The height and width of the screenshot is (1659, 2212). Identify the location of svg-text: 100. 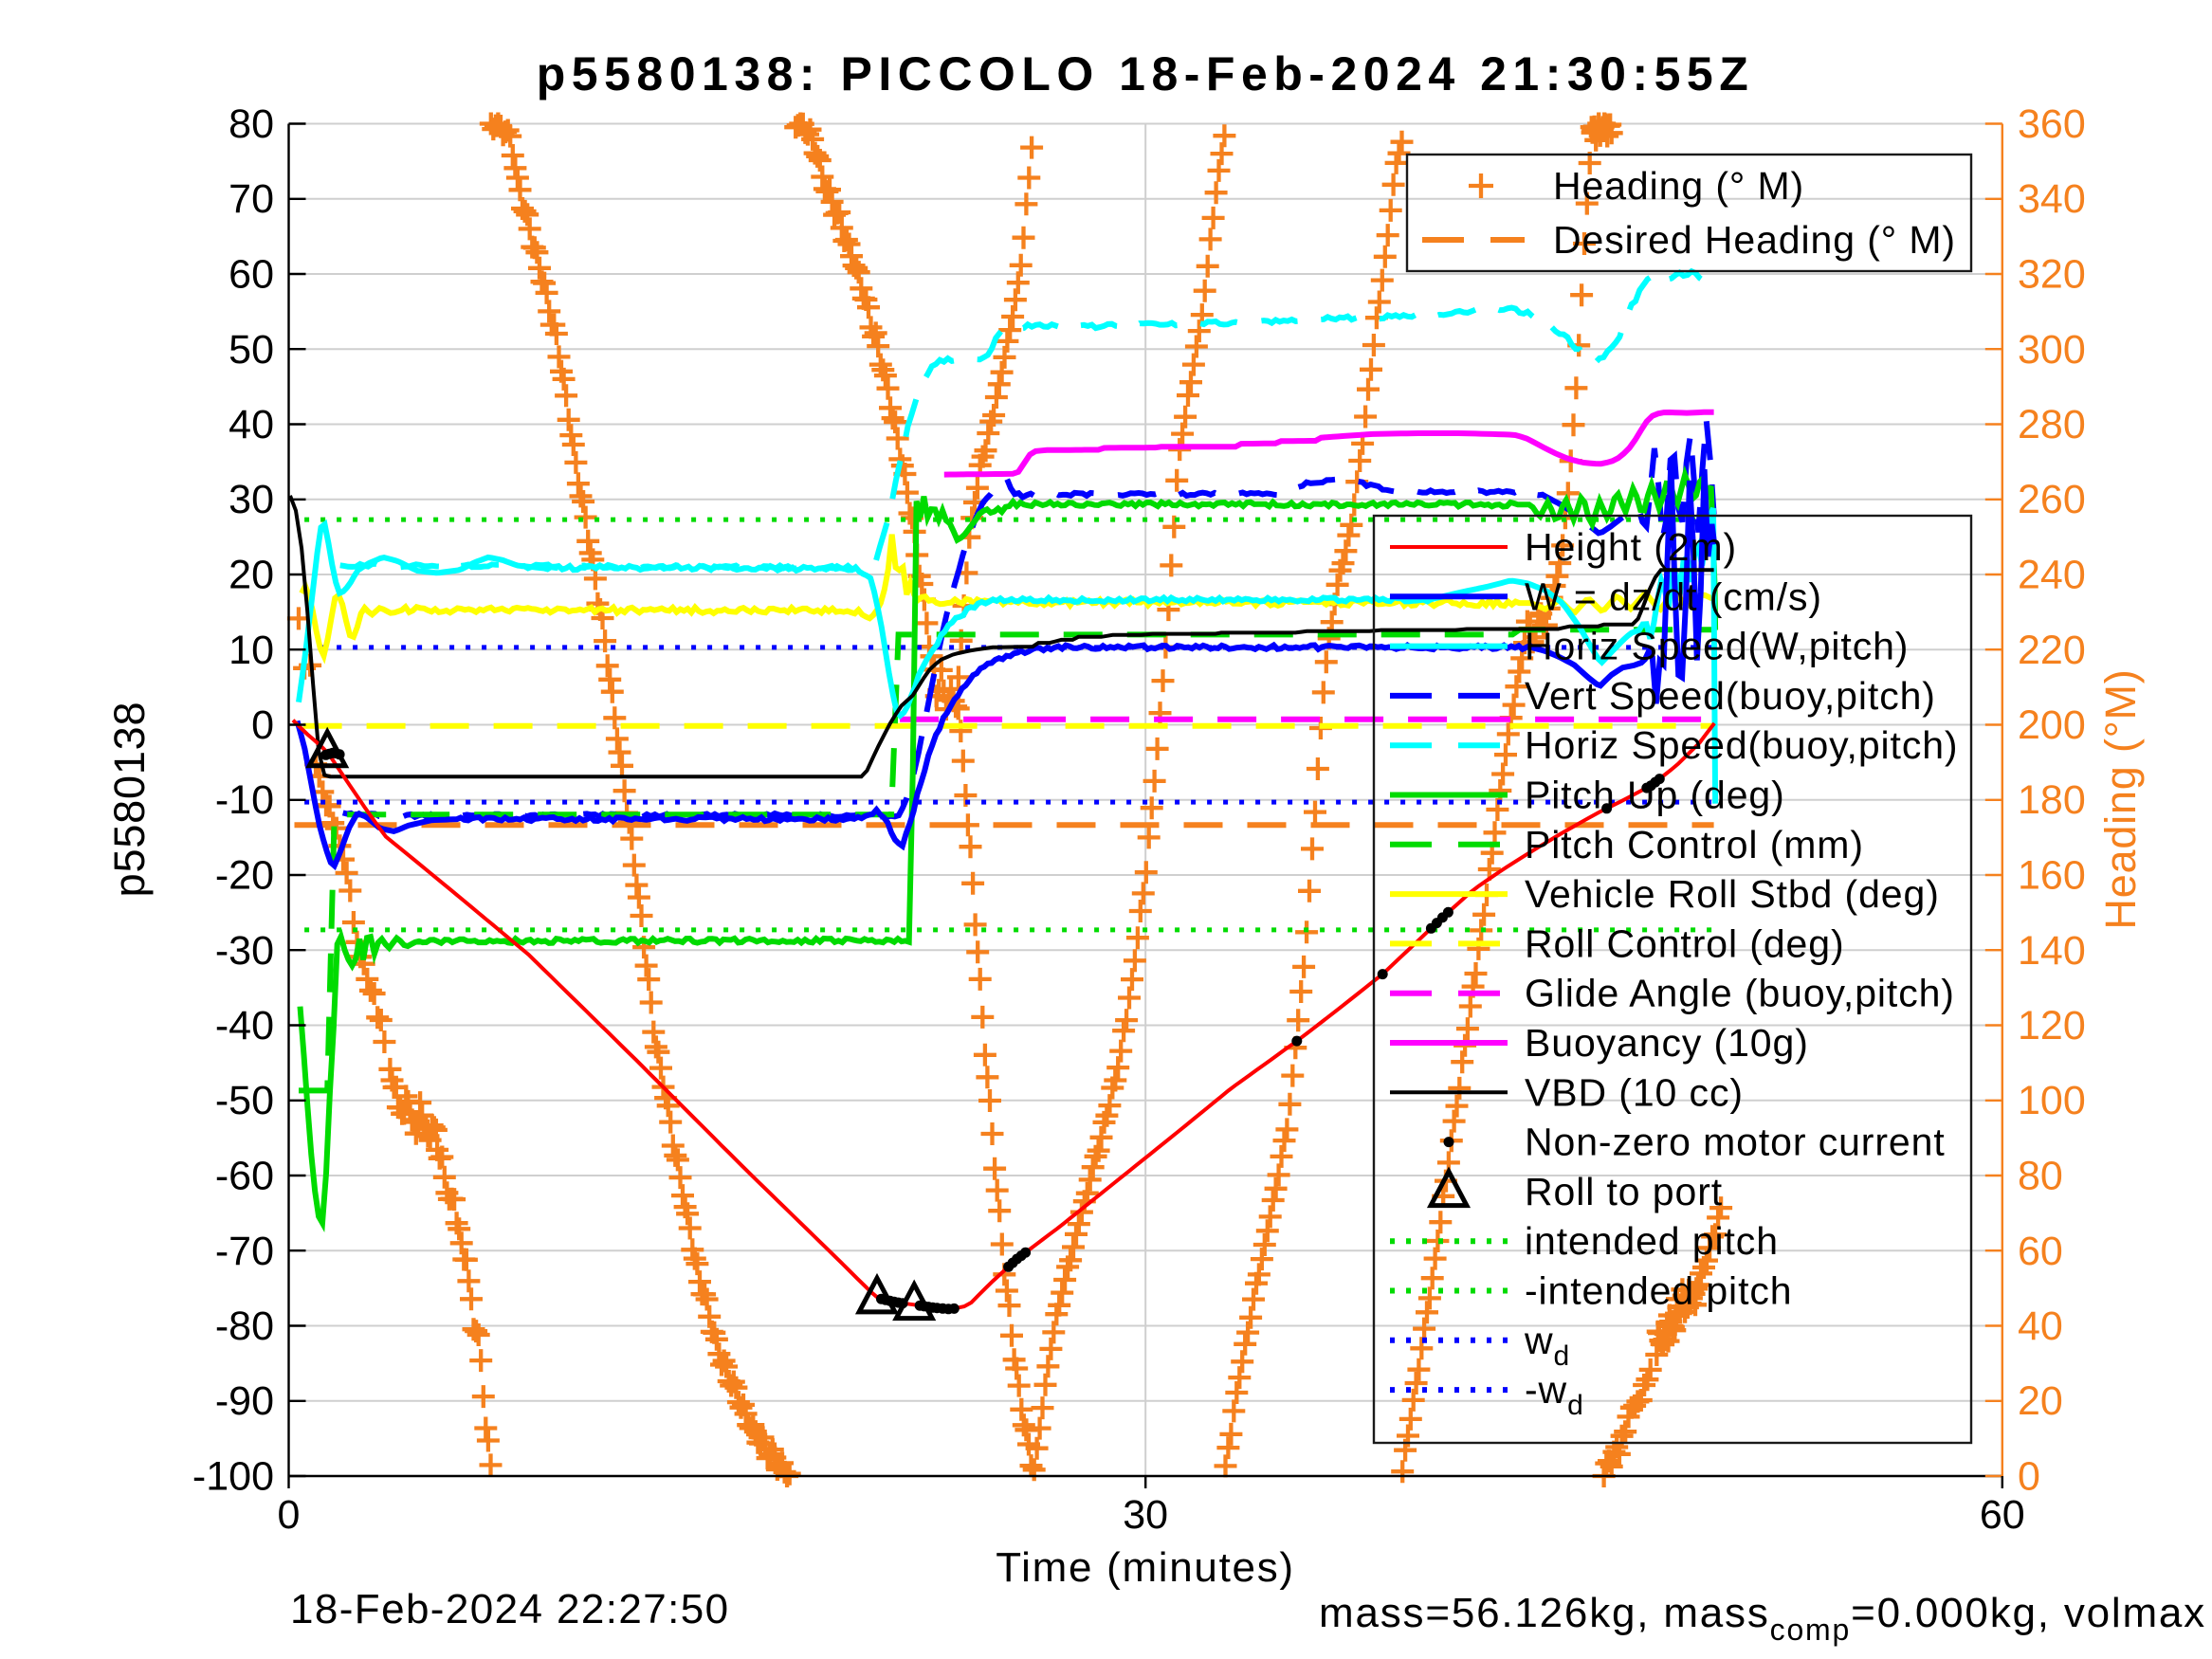
(2052, 1100).